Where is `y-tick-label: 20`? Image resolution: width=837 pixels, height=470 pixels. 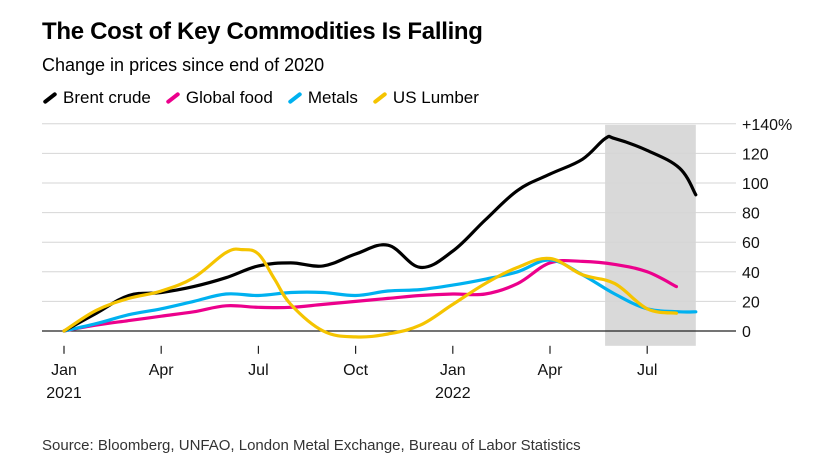
y-tick-label: 20 is located at coordinates (751, 302).